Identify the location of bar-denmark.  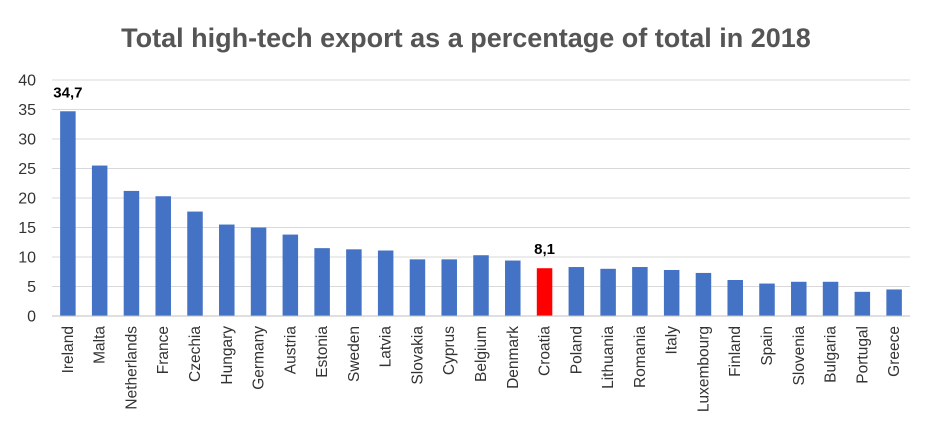
(513, 288).